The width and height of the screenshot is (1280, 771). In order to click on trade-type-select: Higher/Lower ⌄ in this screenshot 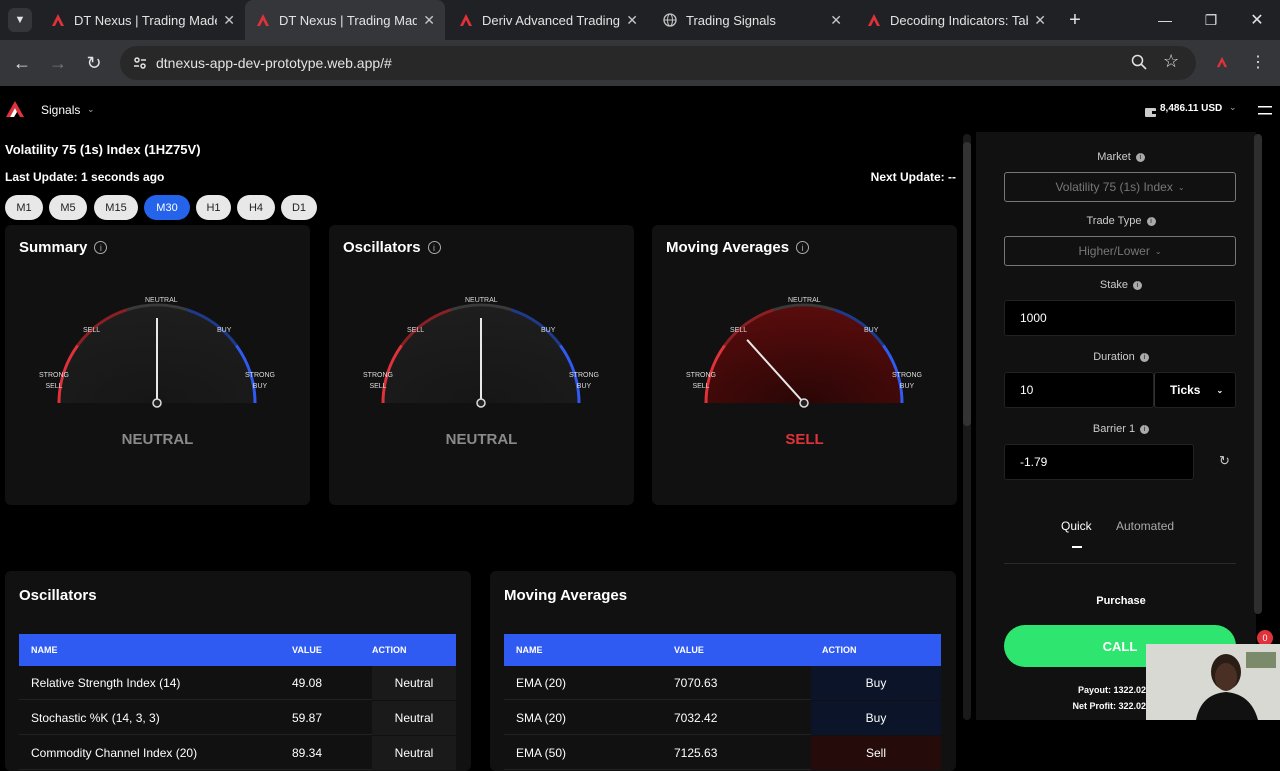, I will do `click(1120, 251)`.